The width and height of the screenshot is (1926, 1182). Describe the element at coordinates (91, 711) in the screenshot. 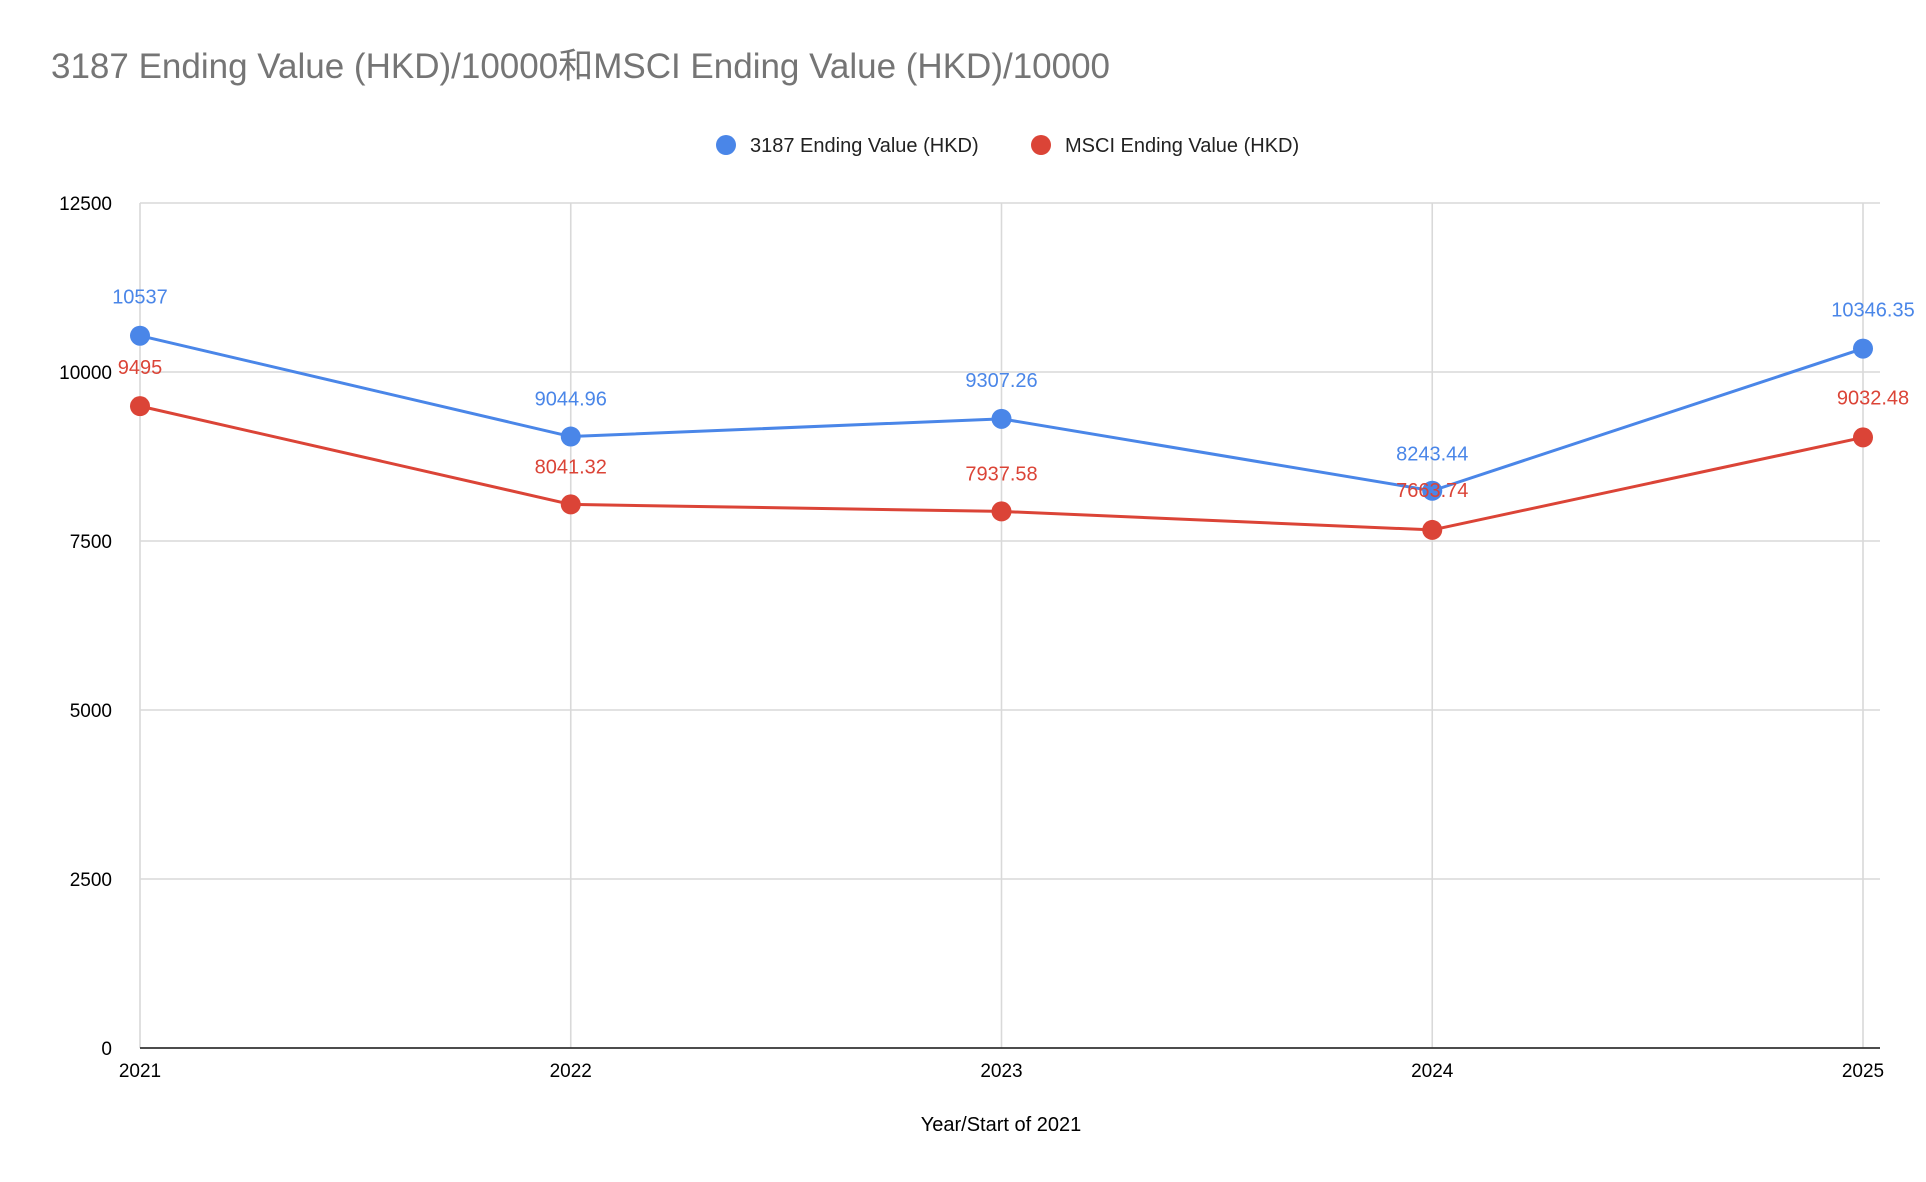

I see `y-tick-label: 5000` at that location.